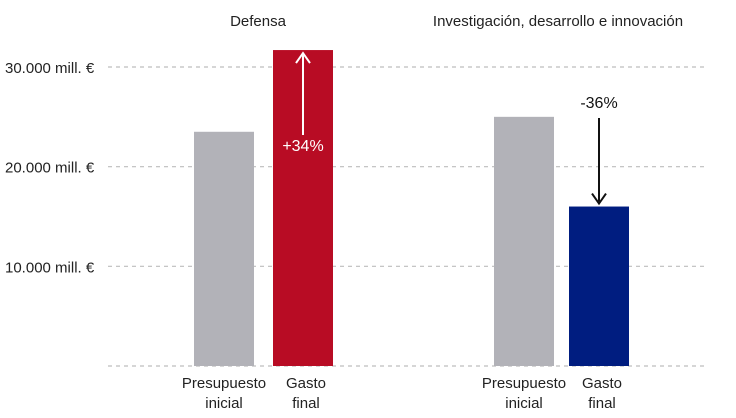  Describe the element at coordinates (599, 286) in the screenshot. I see `bar-final-spend` at that location.